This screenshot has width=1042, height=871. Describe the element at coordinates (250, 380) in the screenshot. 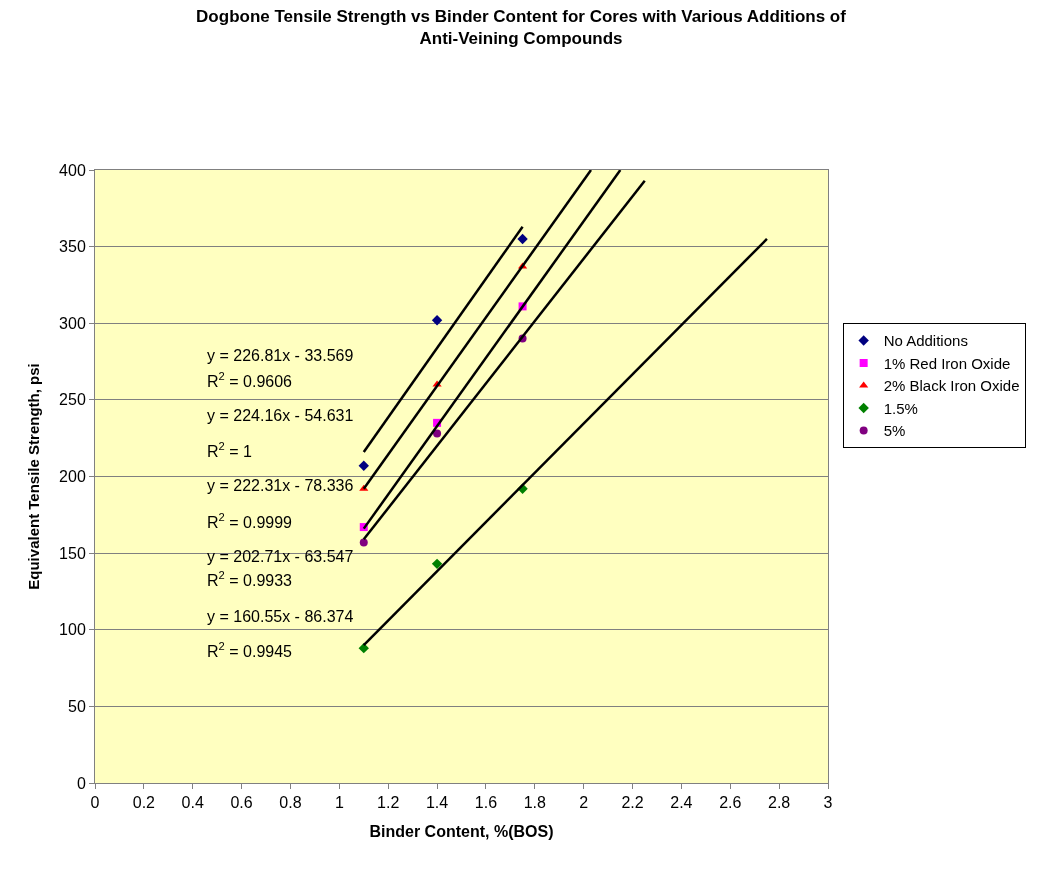

I see `annotation: R$^{2}$ = 0.9606` at that location.